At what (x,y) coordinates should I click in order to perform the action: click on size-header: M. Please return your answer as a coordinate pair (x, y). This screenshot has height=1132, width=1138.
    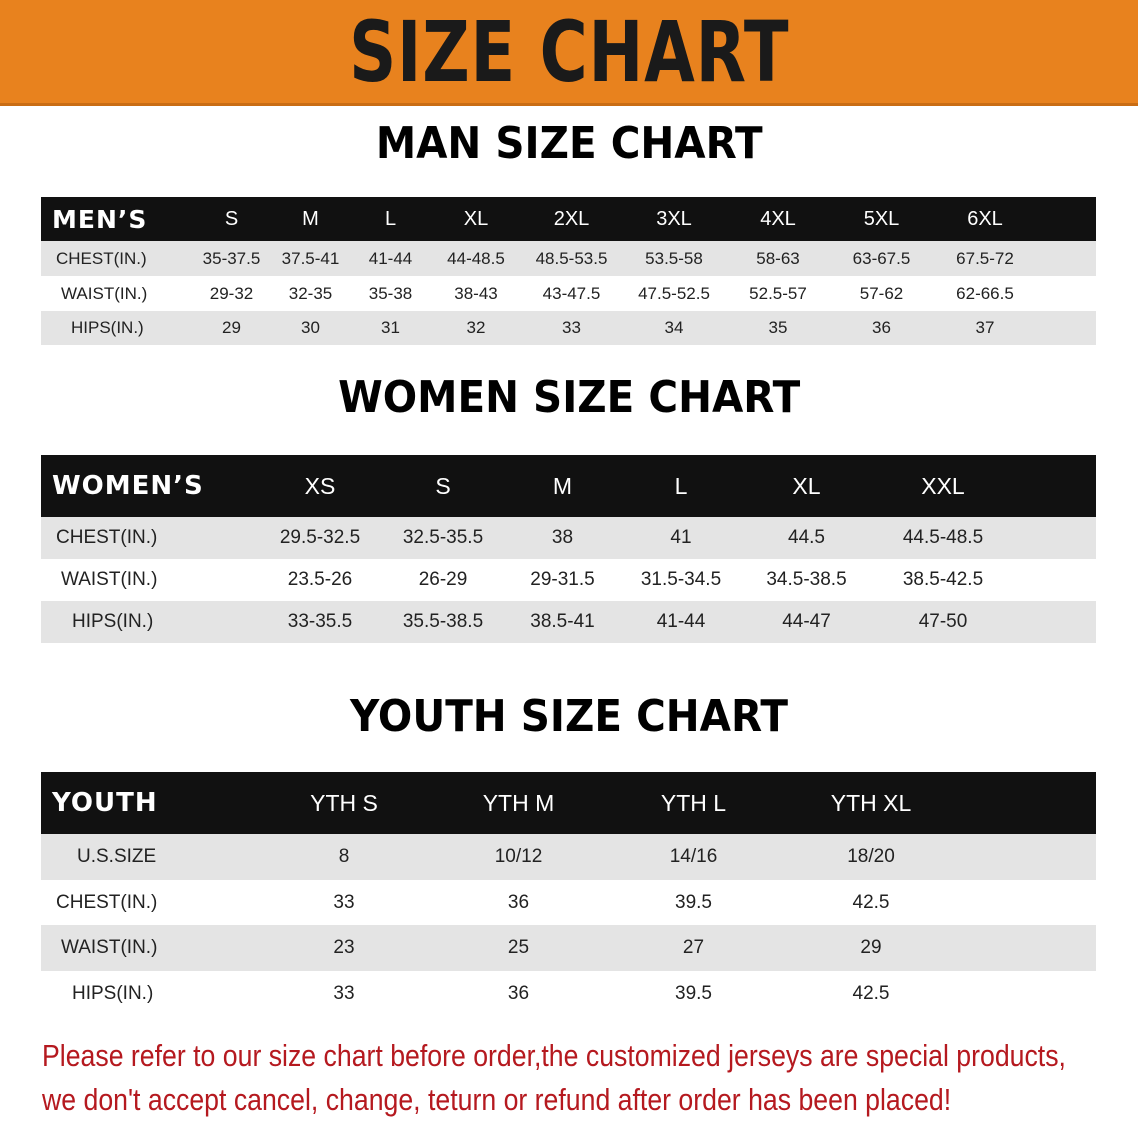
    Looking at the image, I should click on (562, 485).